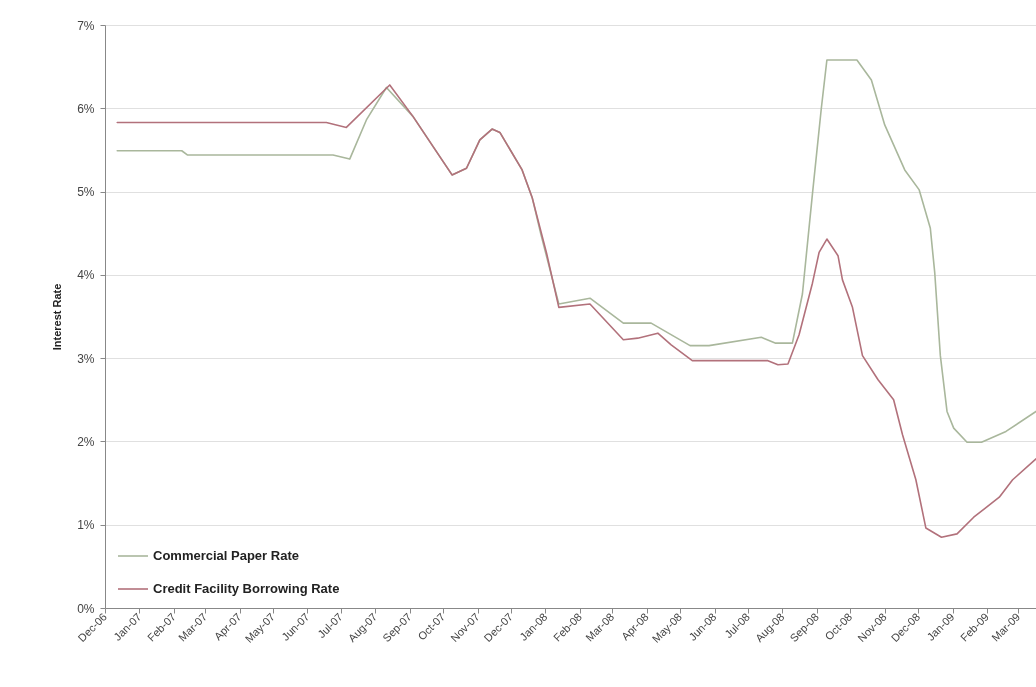  What do you see at coordinates (226, 555) in the screenshot?
I see `legend-label: Commercial Paper Rate` at bounding box center [226, 555].